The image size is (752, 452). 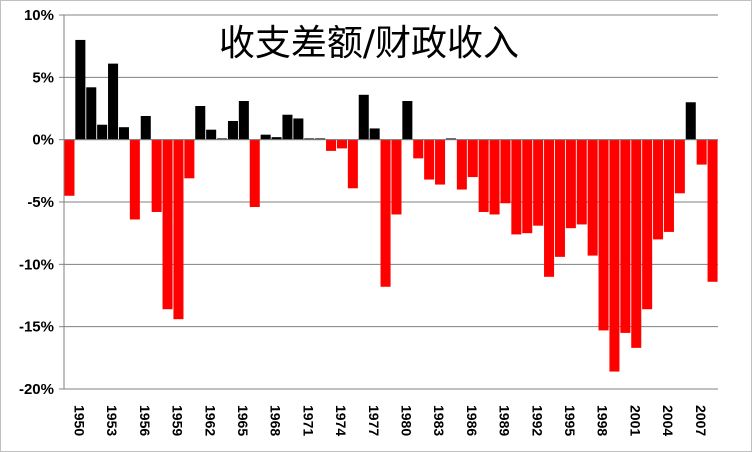 I want to click on bar-1951, so click(x=80, y=89).